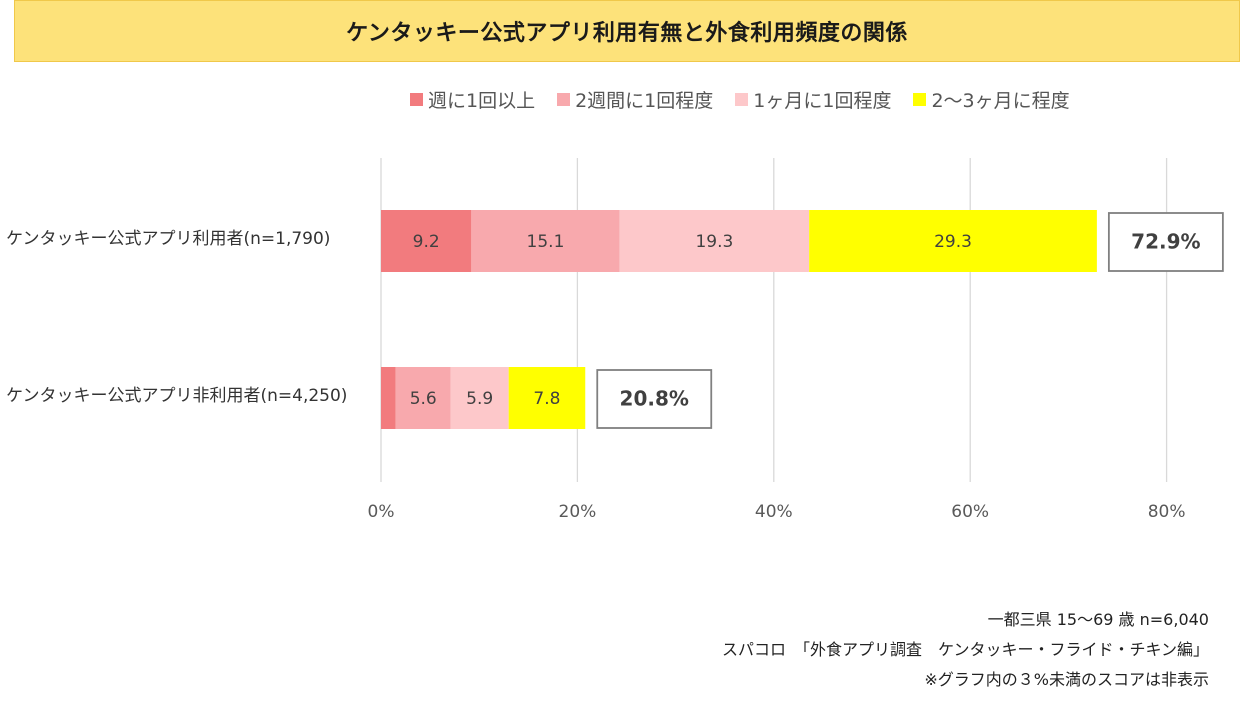 The width and height of the screenshot is (1243, 703). What do you see at coordinates (168, 239) in the screenshot?
I see `category-label-0: ケンタッキー公式アプリ利用者(n=1,790)` at bounding box center [168, 239].